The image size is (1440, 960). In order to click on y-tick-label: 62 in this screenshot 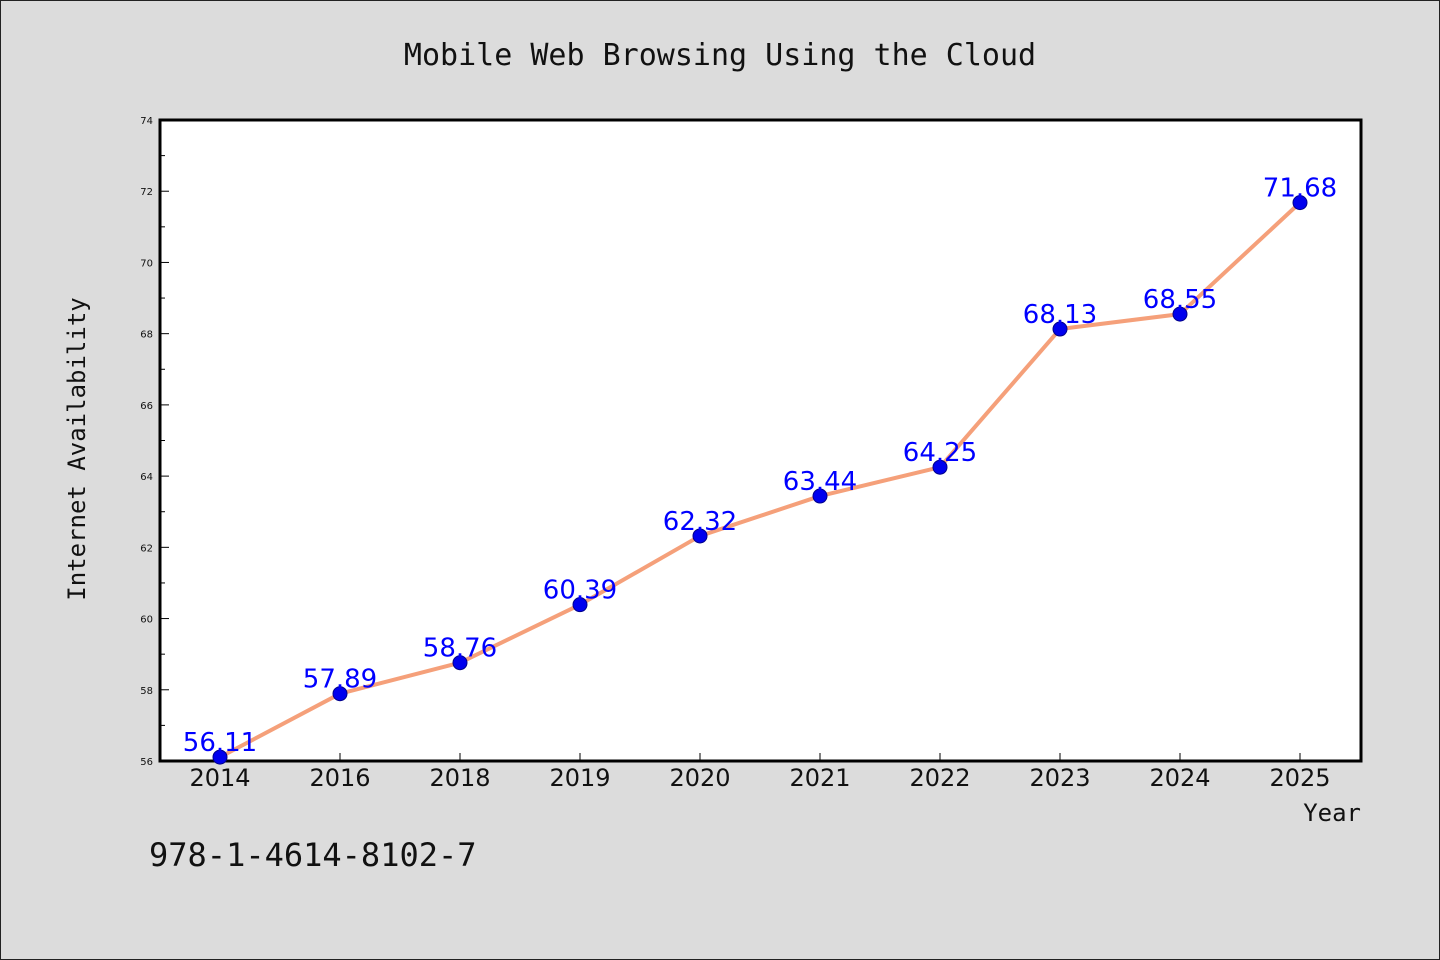, I will do `click(146, 548)`.